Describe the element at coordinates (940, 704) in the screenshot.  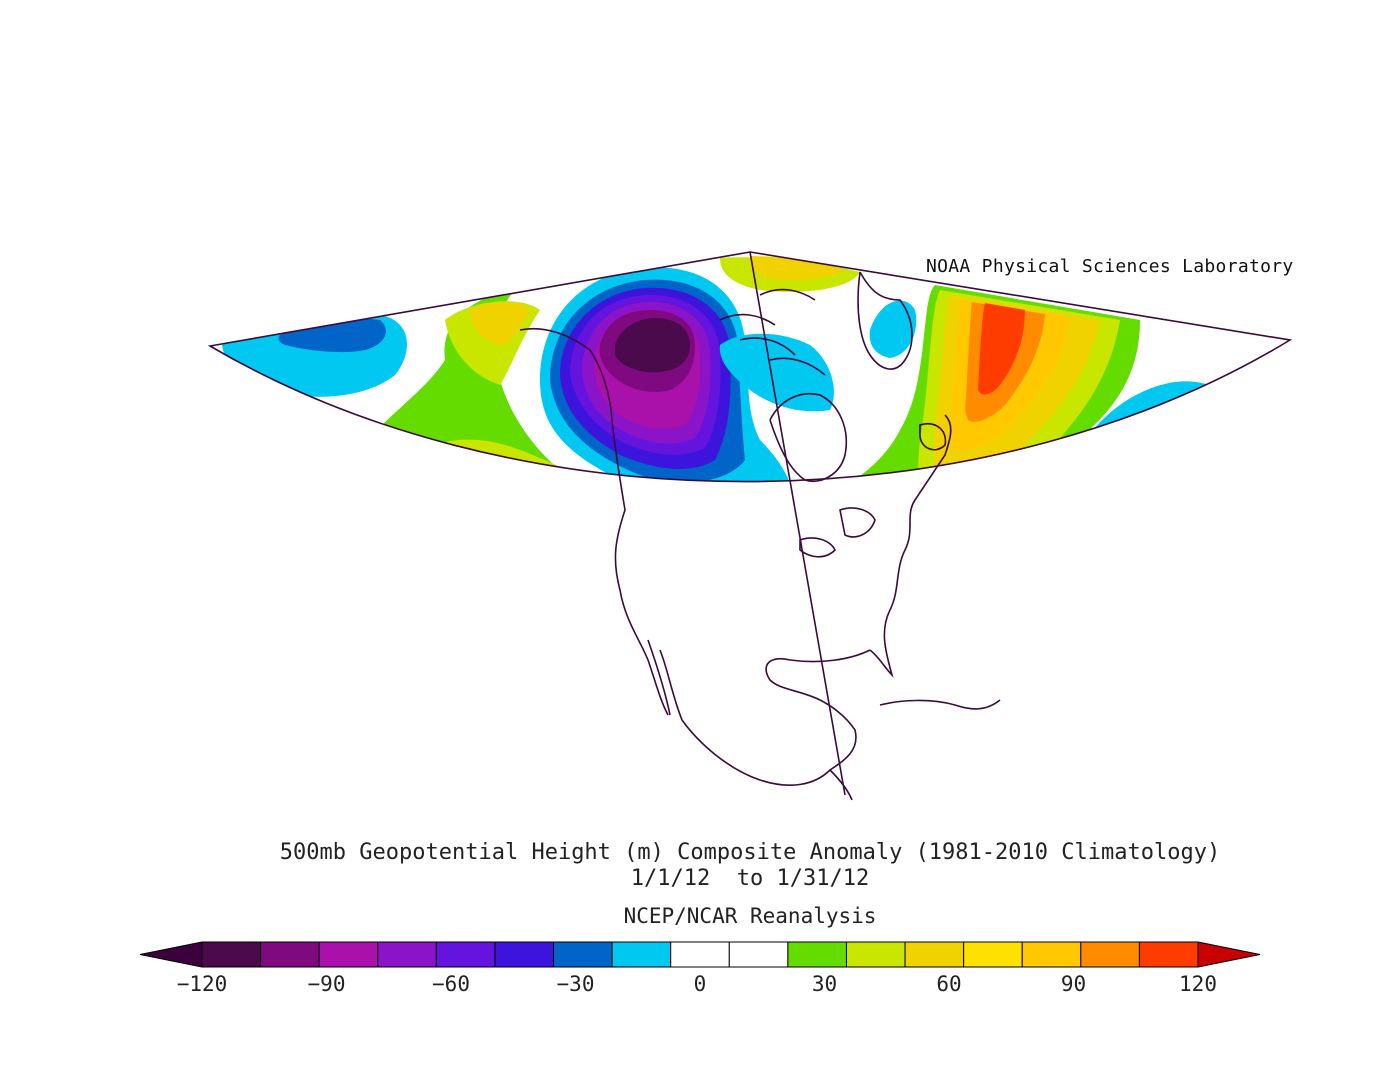
I see `coastline-cuba` at that location.